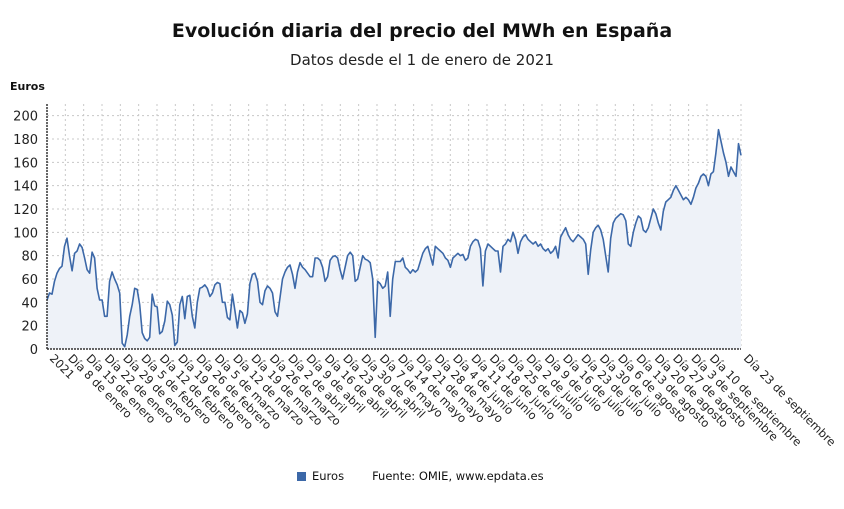 The height and width of the screenshot is (509, 844). I want to click on y-tick-label: 140, so click(25, 187).